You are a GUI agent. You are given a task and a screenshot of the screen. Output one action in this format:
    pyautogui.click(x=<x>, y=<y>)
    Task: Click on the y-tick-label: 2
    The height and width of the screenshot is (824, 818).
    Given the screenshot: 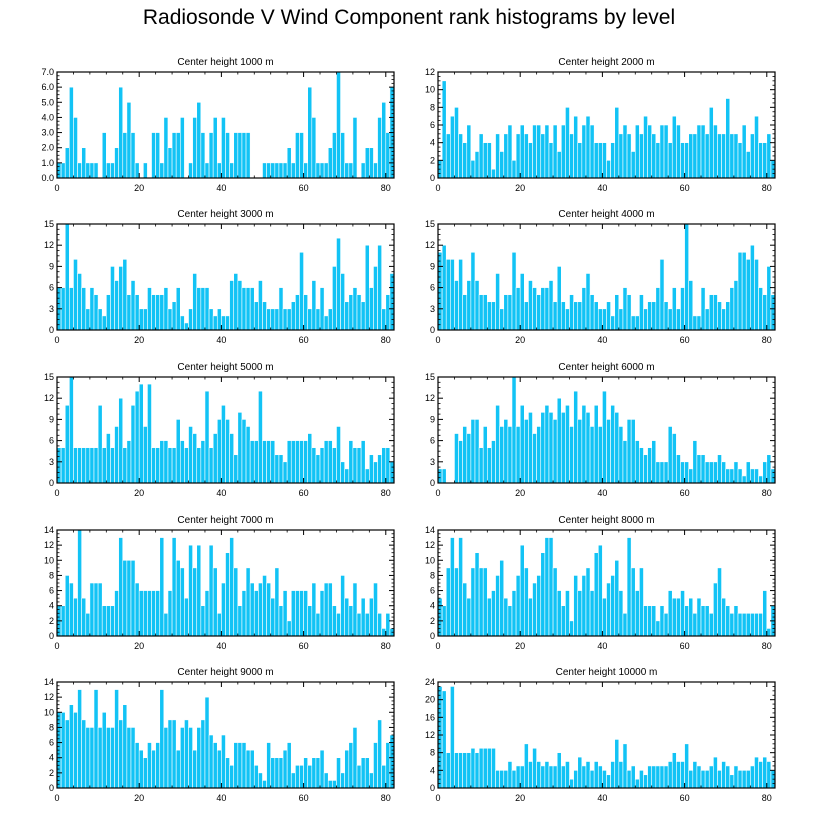 What is the action you would take?
    pyautogui.click(x=51, y=773)
    